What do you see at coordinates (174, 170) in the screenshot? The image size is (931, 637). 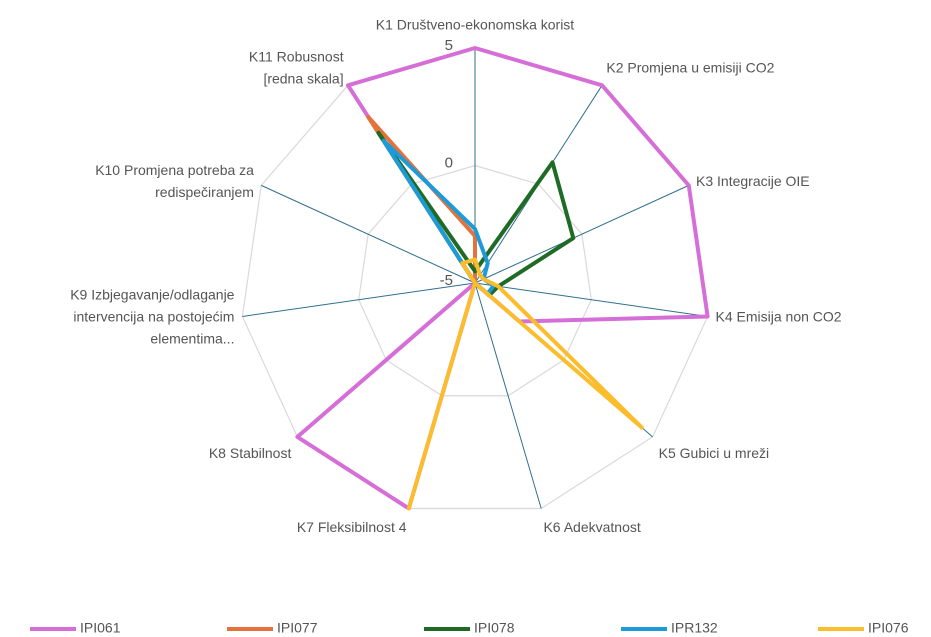 I see `category-label: K10 Promjena potreba za` at bounding box center [174, 170].